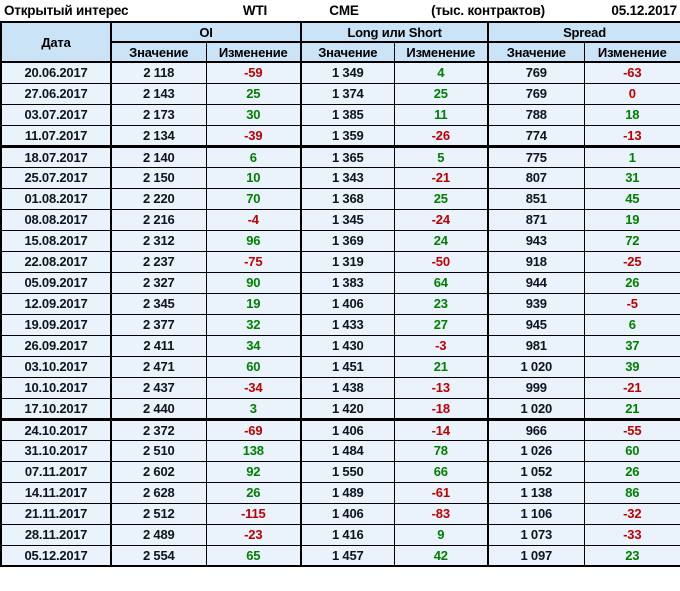  Describe the element at coordinates (441, 156) in the screenshot. I see `change-cell: 5` at that location.